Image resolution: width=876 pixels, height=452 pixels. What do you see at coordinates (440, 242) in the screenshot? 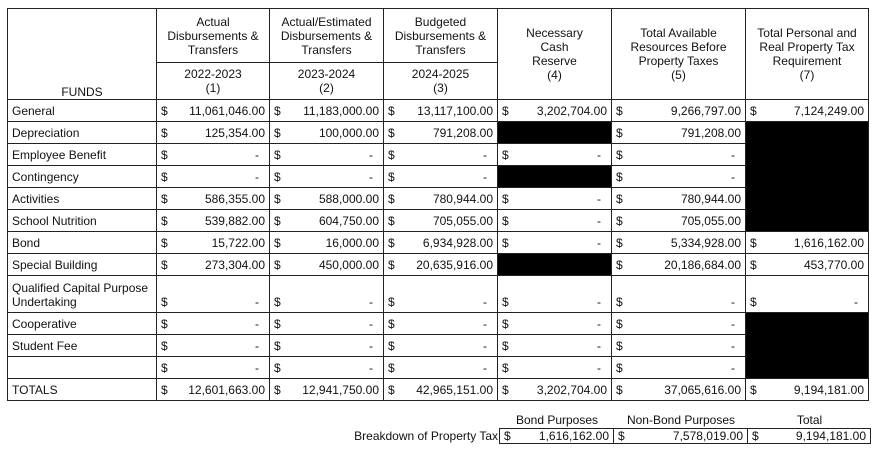
I see `value-cell: $6,934,928.00` at bounding box center [440, 242].